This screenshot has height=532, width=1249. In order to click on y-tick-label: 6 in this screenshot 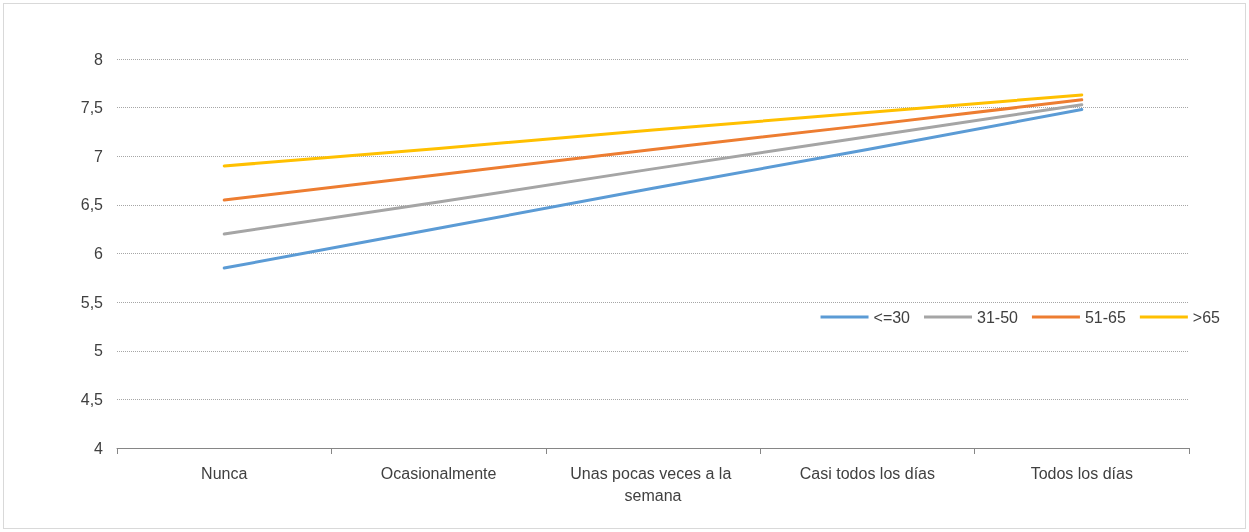, I will do `click(99, 253)`.